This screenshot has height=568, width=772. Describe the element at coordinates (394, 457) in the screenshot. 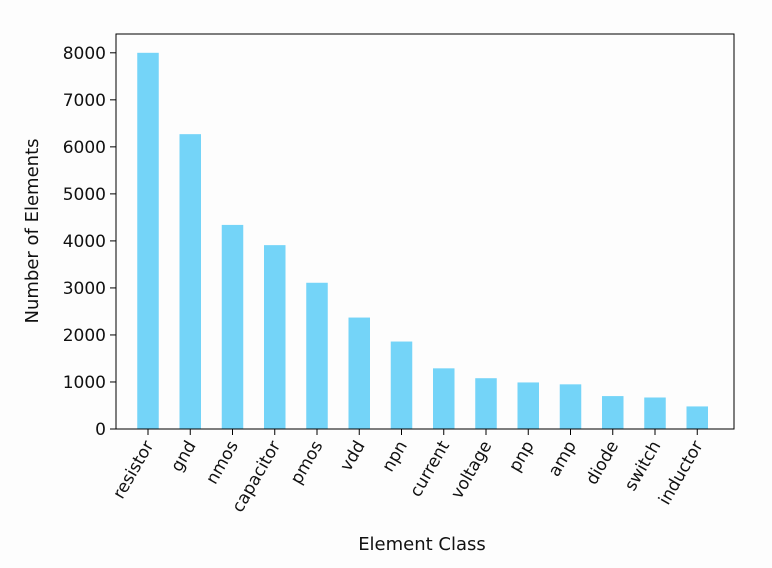

I see `x-tick-label-npn: npn` at that location.